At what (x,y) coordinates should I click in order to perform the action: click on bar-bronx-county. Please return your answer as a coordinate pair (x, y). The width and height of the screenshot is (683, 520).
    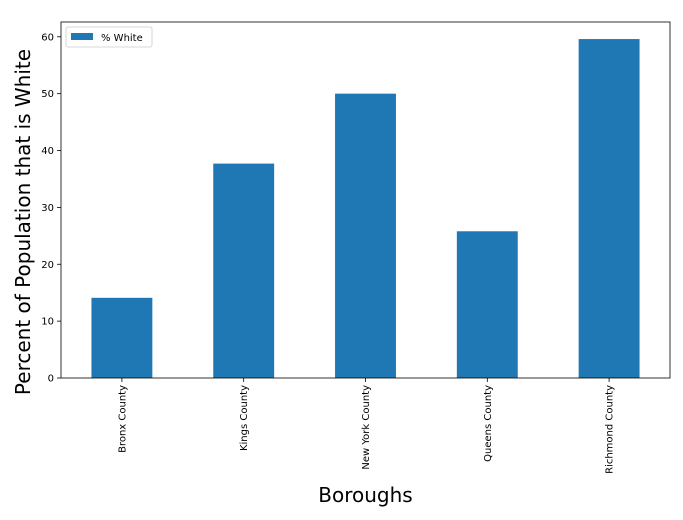
    Looking at the image, I should click on (122, 337).